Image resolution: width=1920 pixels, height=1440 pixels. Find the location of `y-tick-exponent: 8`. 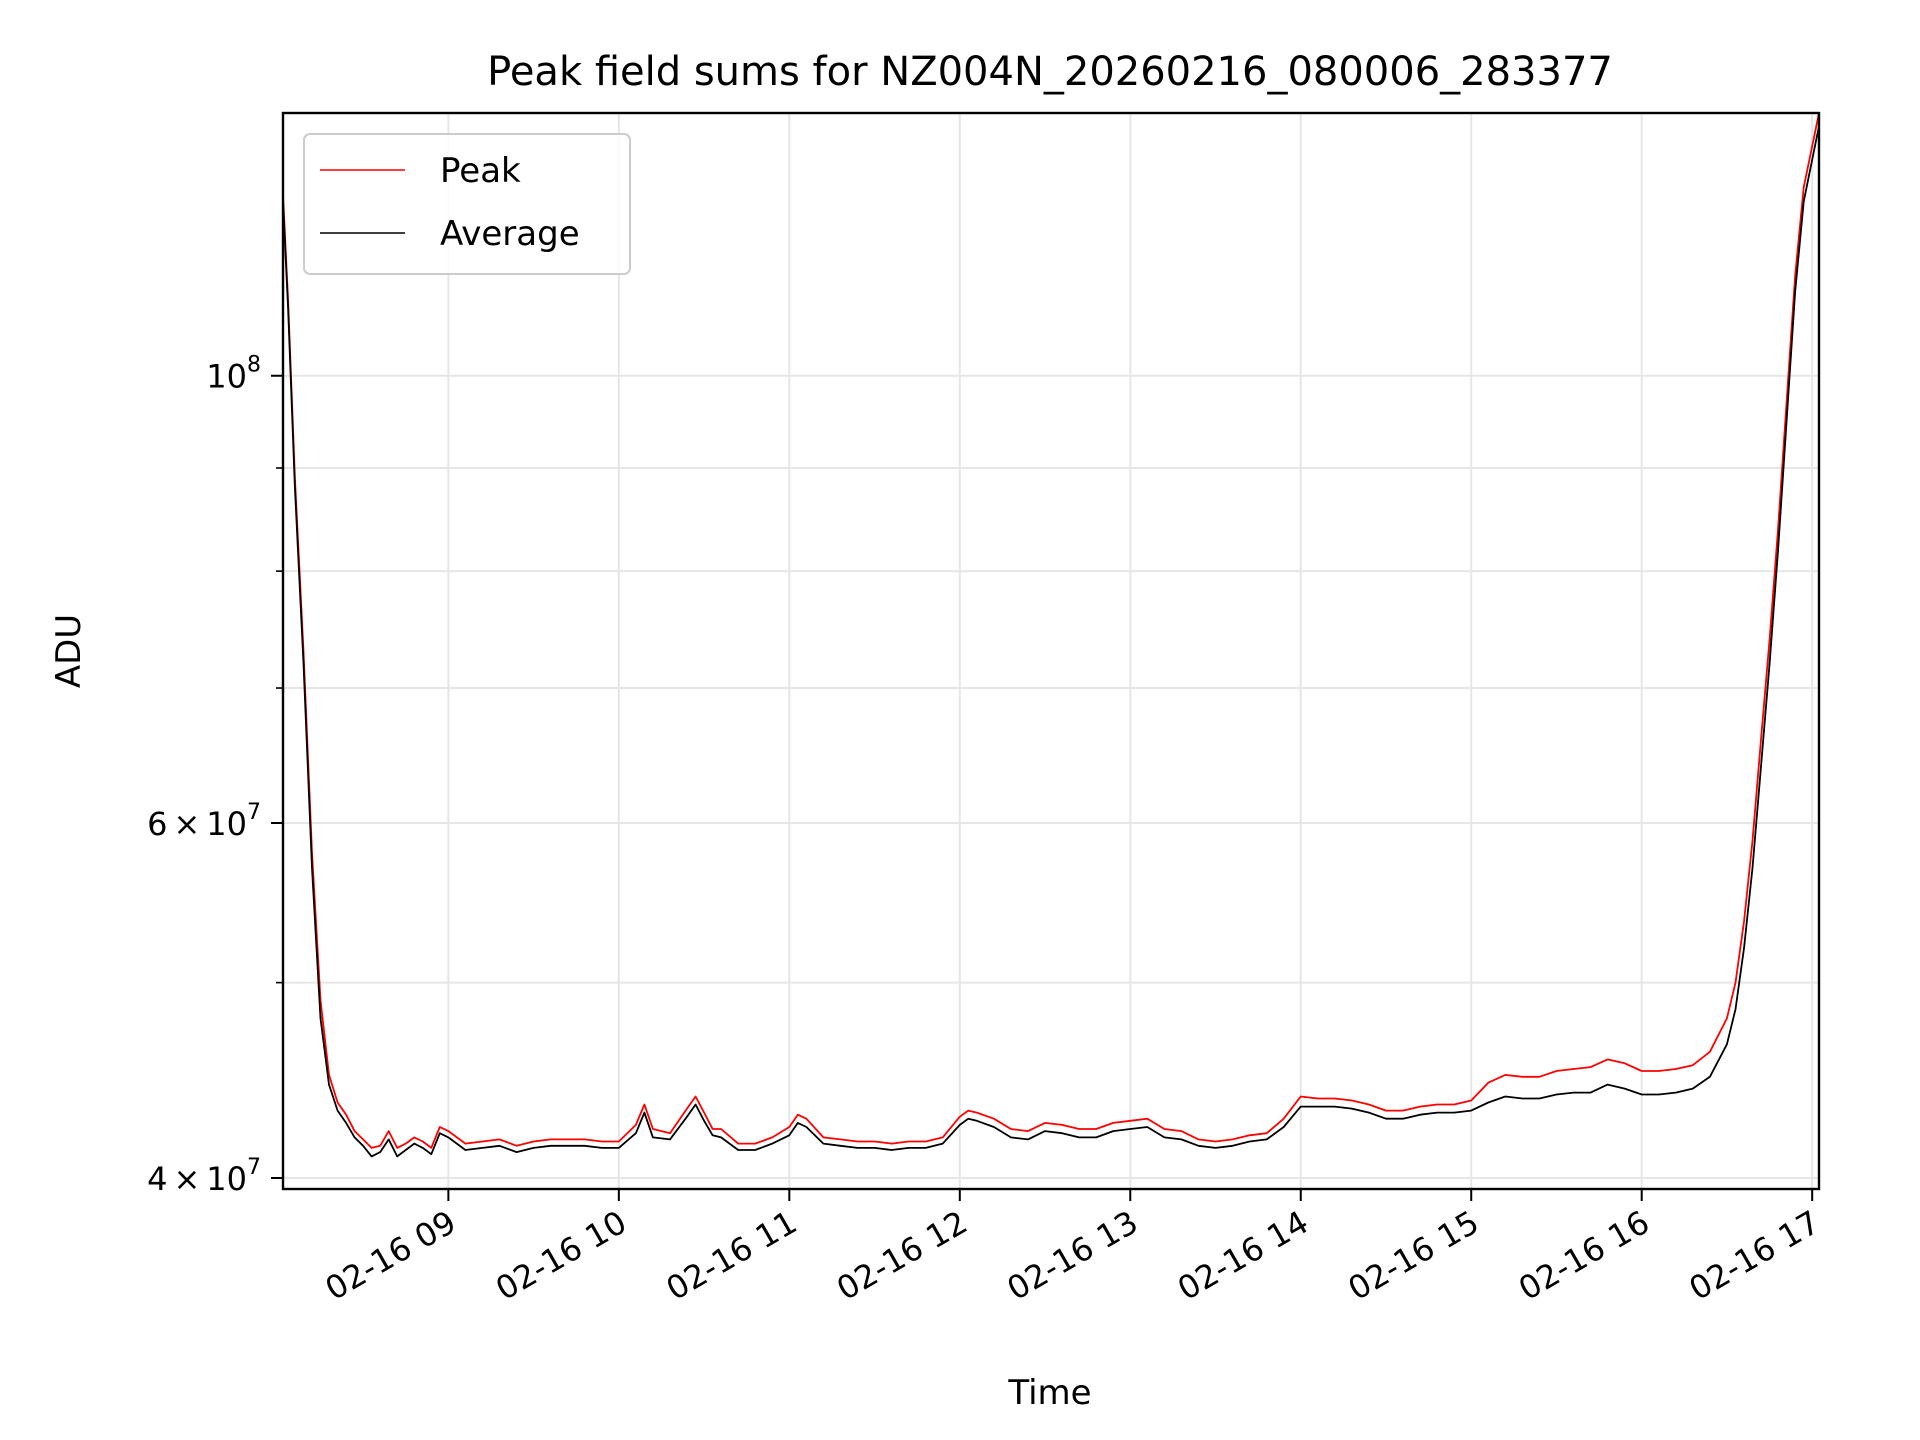

y-tick-exponent: 8 is located at coordinates (254, 365).